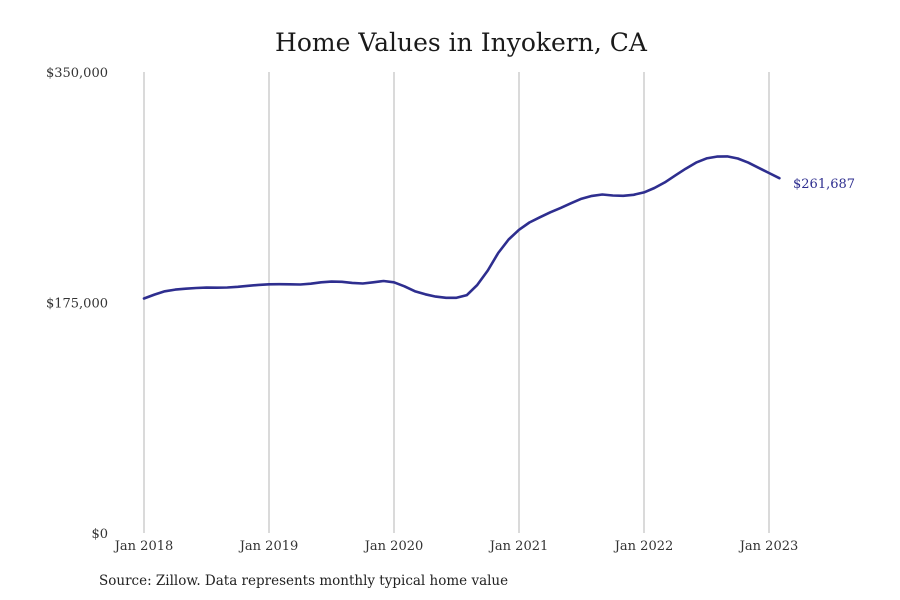 The image size is (900, 600). I want to click on x-tick-label: Jan 2021, so click(518, 546).